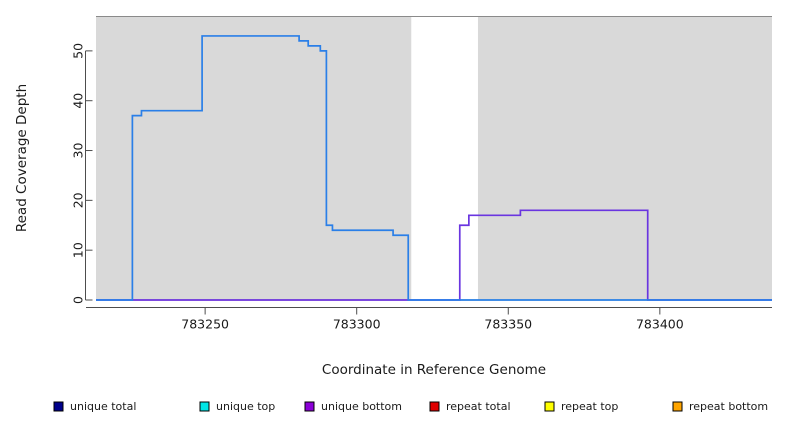 The image size is (792, 432). I want to click on y-tick-labels: 0 10 20 30 40 50, so click(78, 173).